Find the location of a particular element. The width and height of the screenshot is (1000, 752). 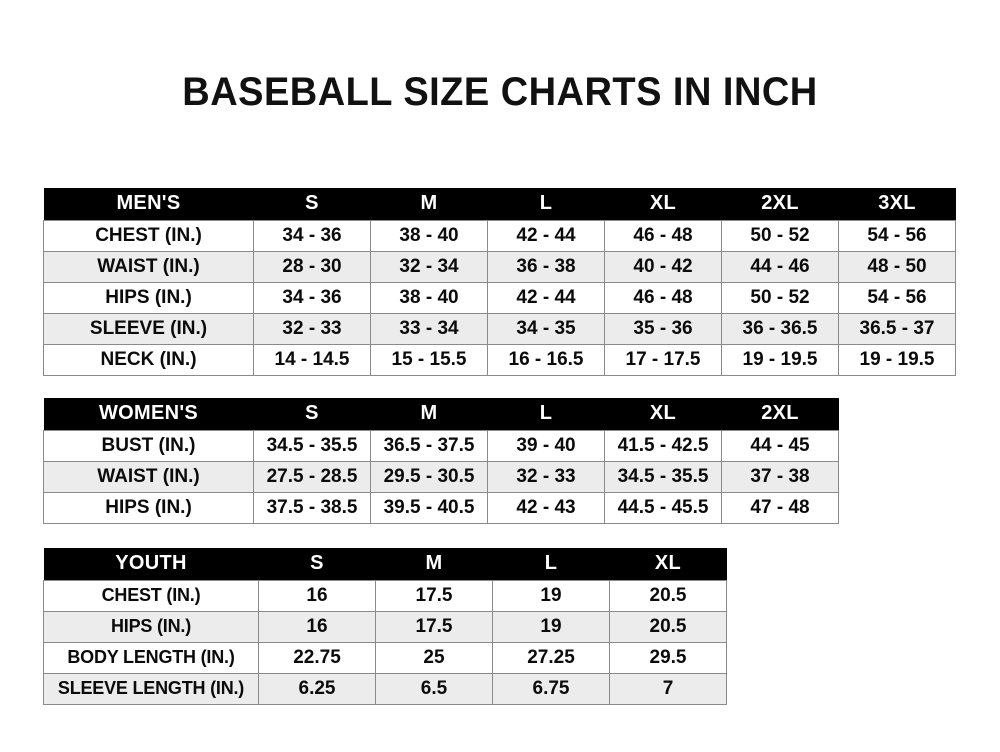

measurement-cell: 29.5 - 30.5 is located at coordinates (429, 476).